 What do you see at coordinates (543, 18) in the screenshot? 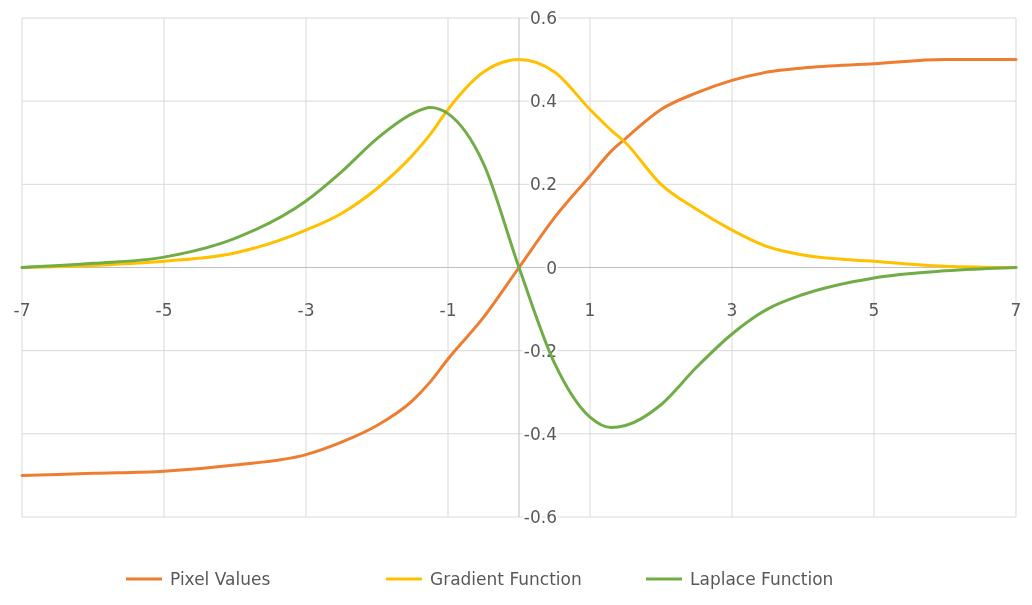
I see `y-tick-label: 0.6` at bounding box center [543, 18].